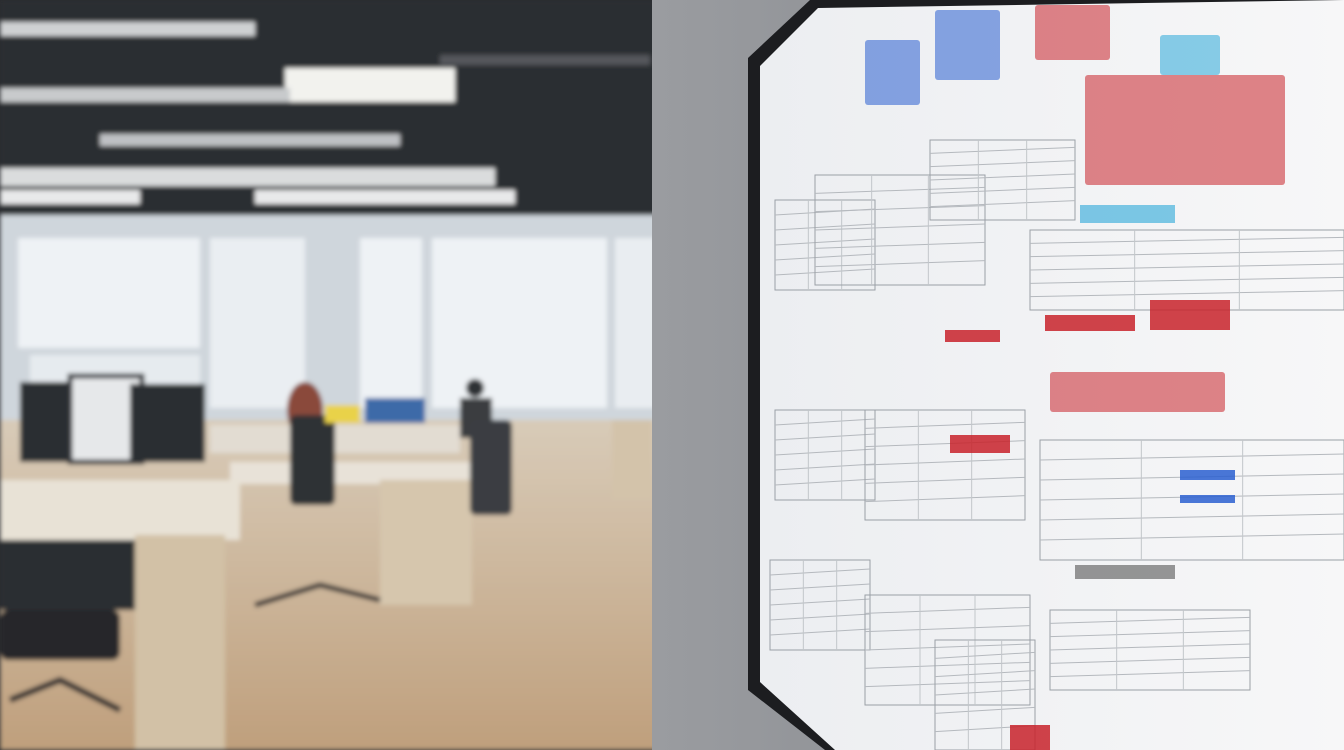 This screenshot has height=750, width=1344. Describe the element at coordinates (67, 575) in the screenshot. I see `desk-frame` at that location.